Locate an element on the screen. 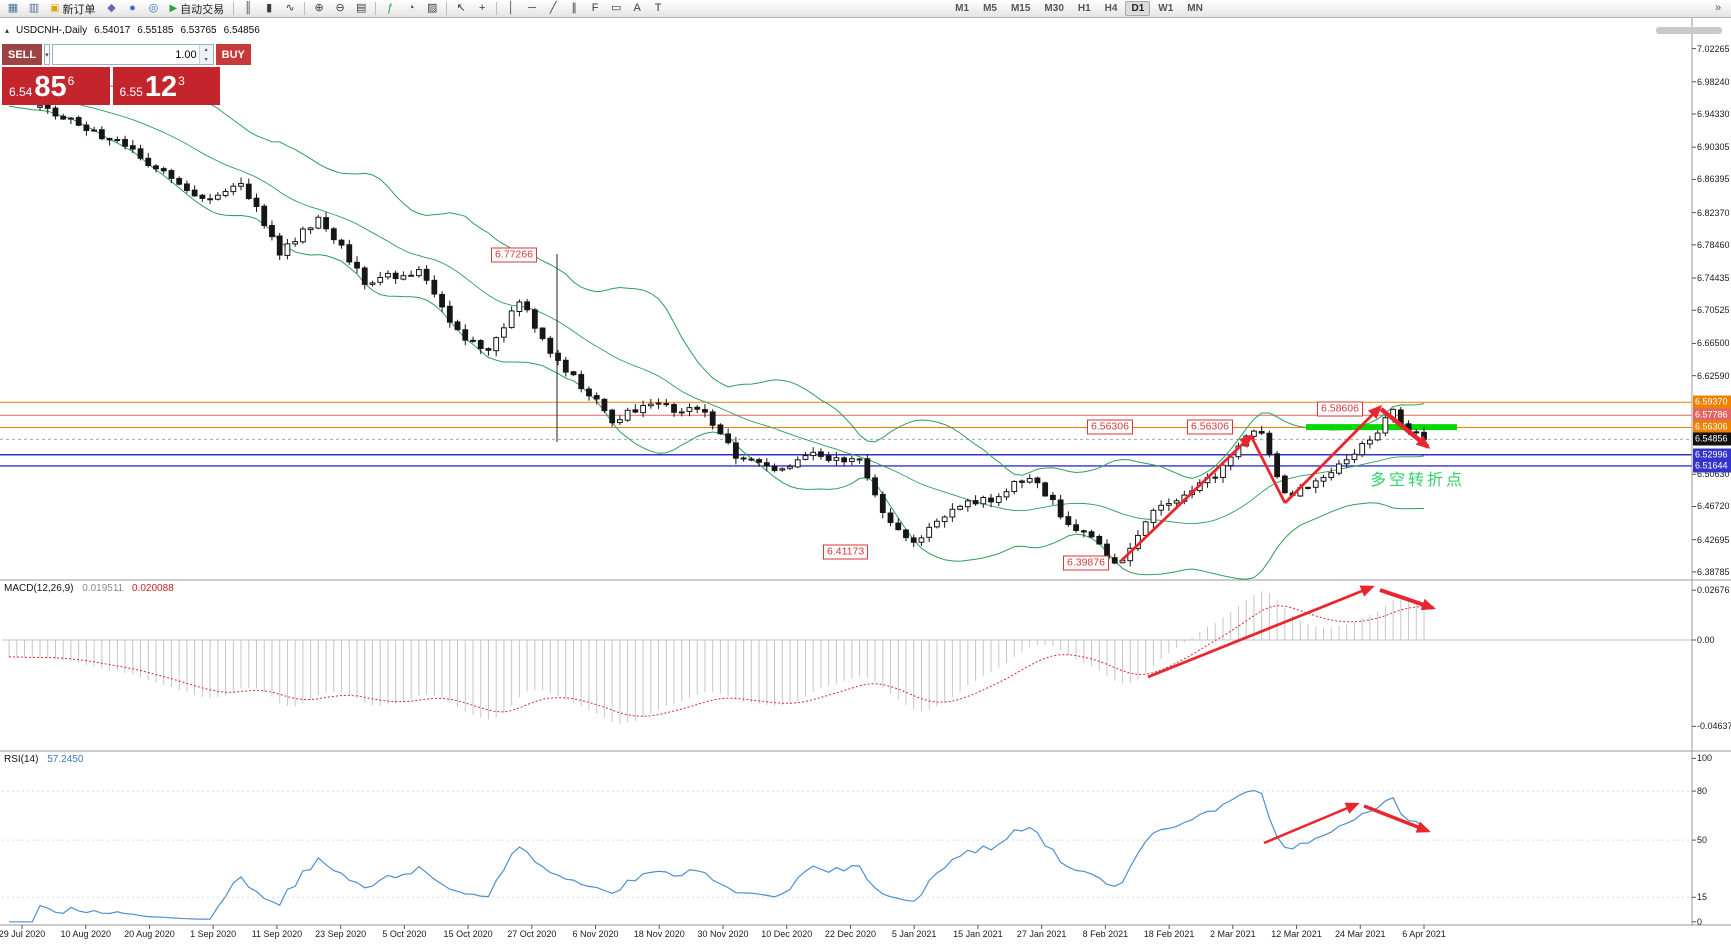  price-annotation: 6.41173 is located at coordinates (846, 552).